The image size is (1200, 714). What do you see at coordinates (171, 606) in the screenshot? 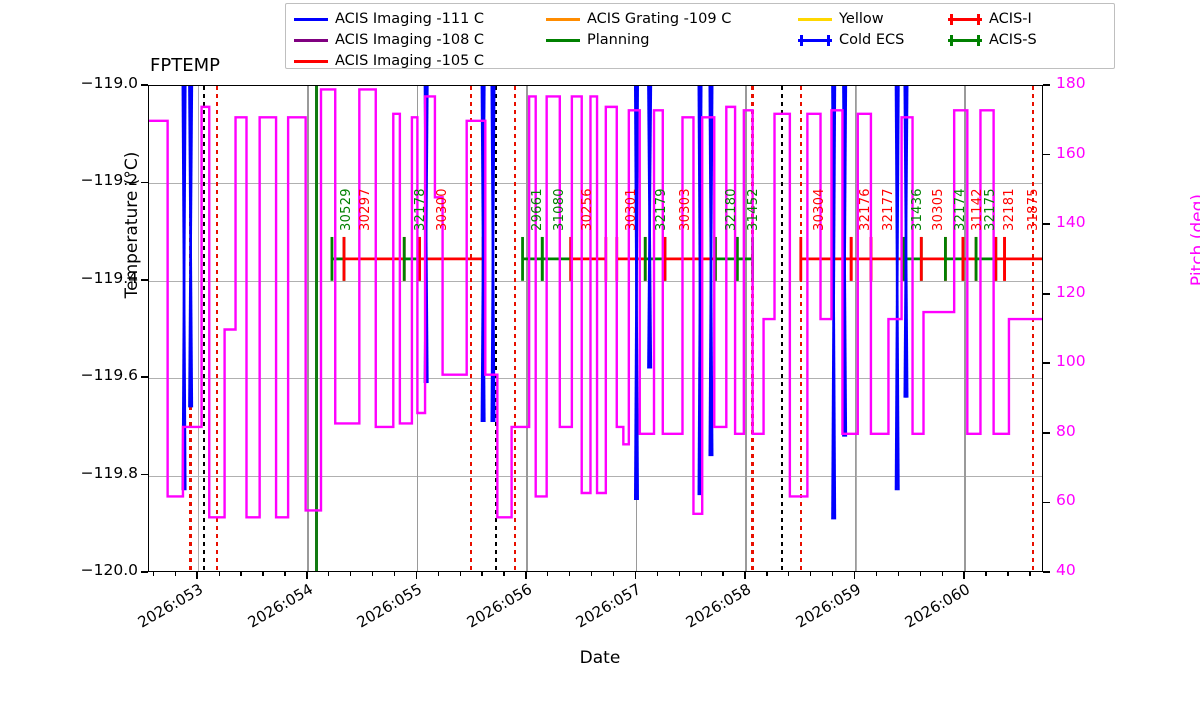
I see `x-axis-tick-label: 2026:053` at bounding box center [171, 606].